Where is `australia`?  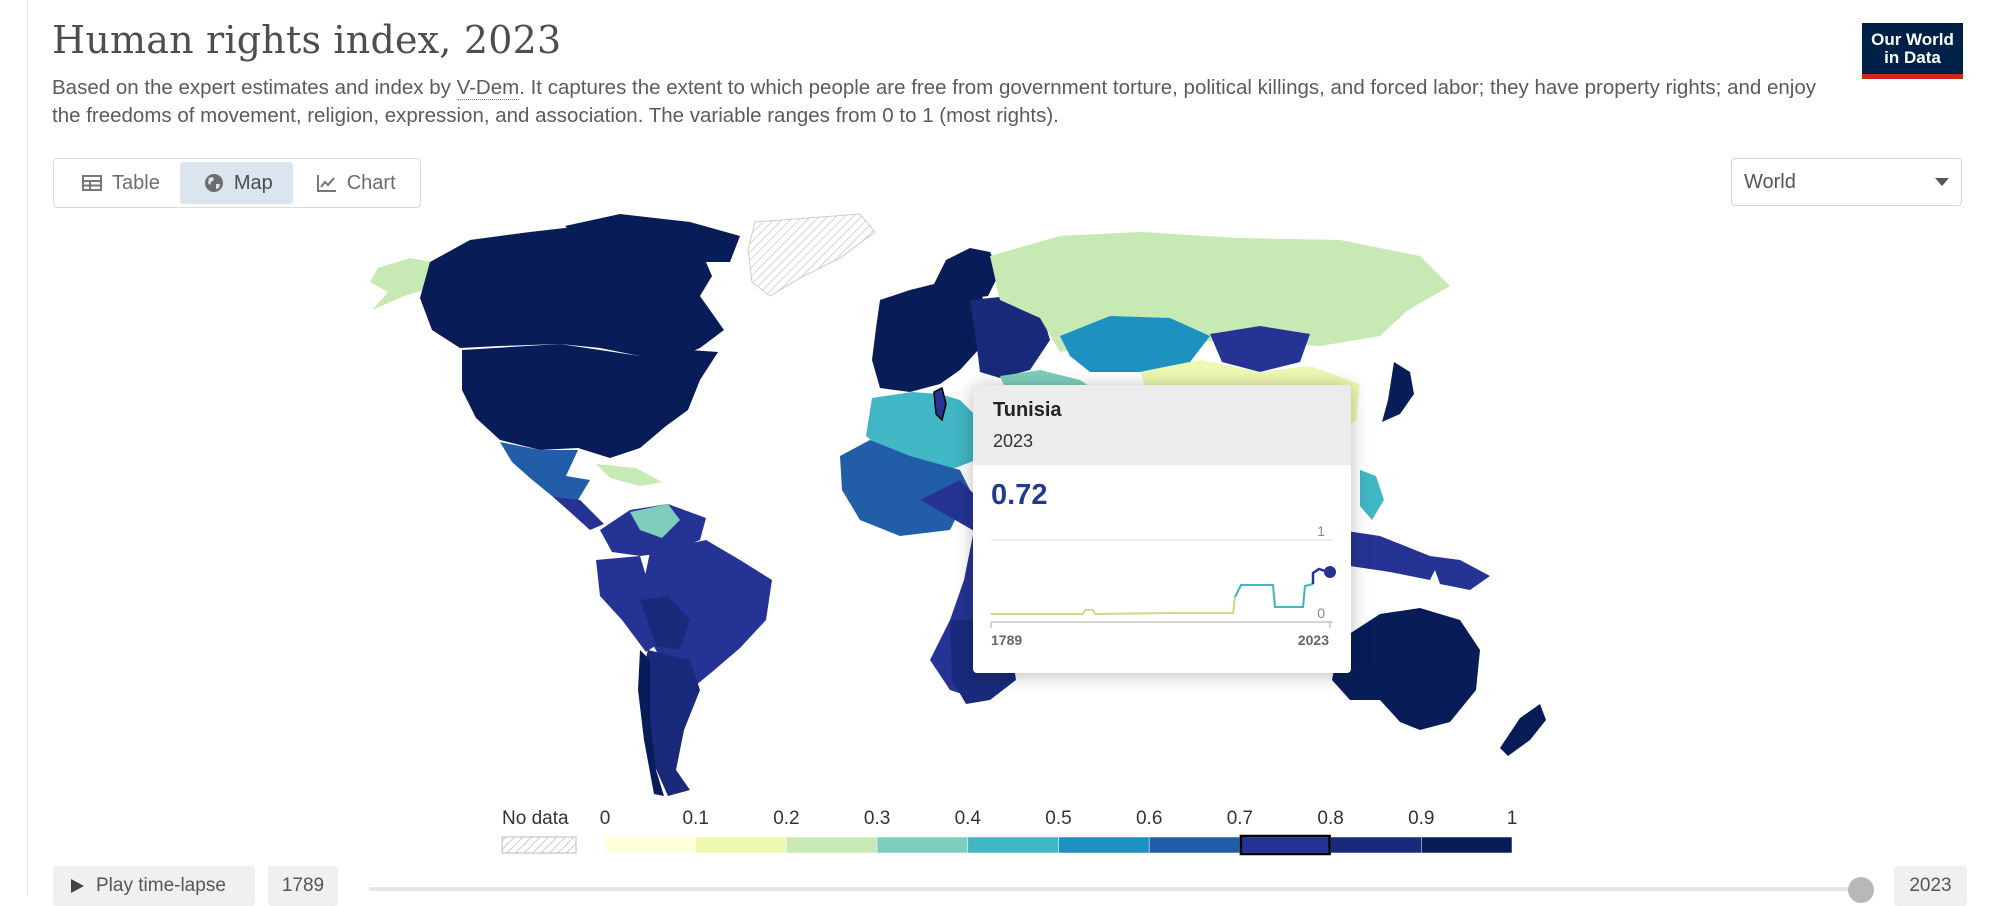 australia is located at coordinates (1406, 669).